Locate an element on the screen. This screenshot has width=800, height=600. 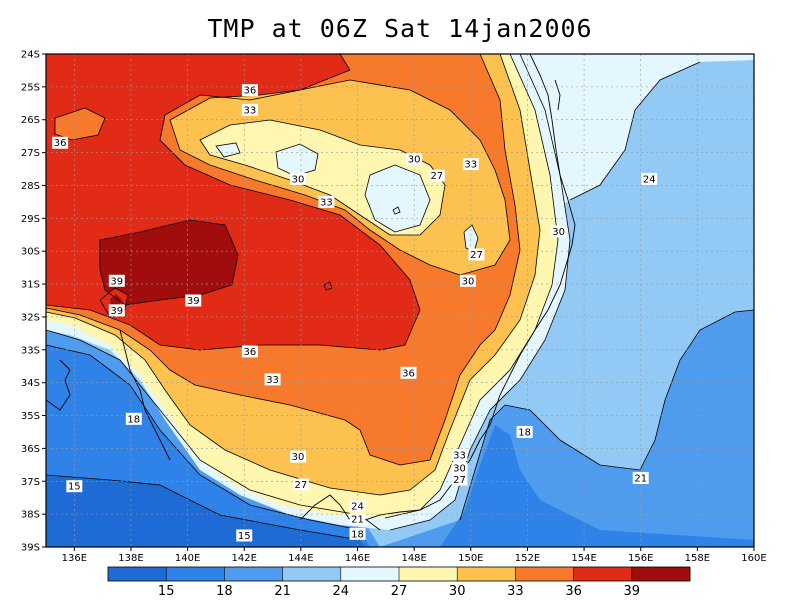
lat-tick-label: 36S is located at coordinates (30, 449).